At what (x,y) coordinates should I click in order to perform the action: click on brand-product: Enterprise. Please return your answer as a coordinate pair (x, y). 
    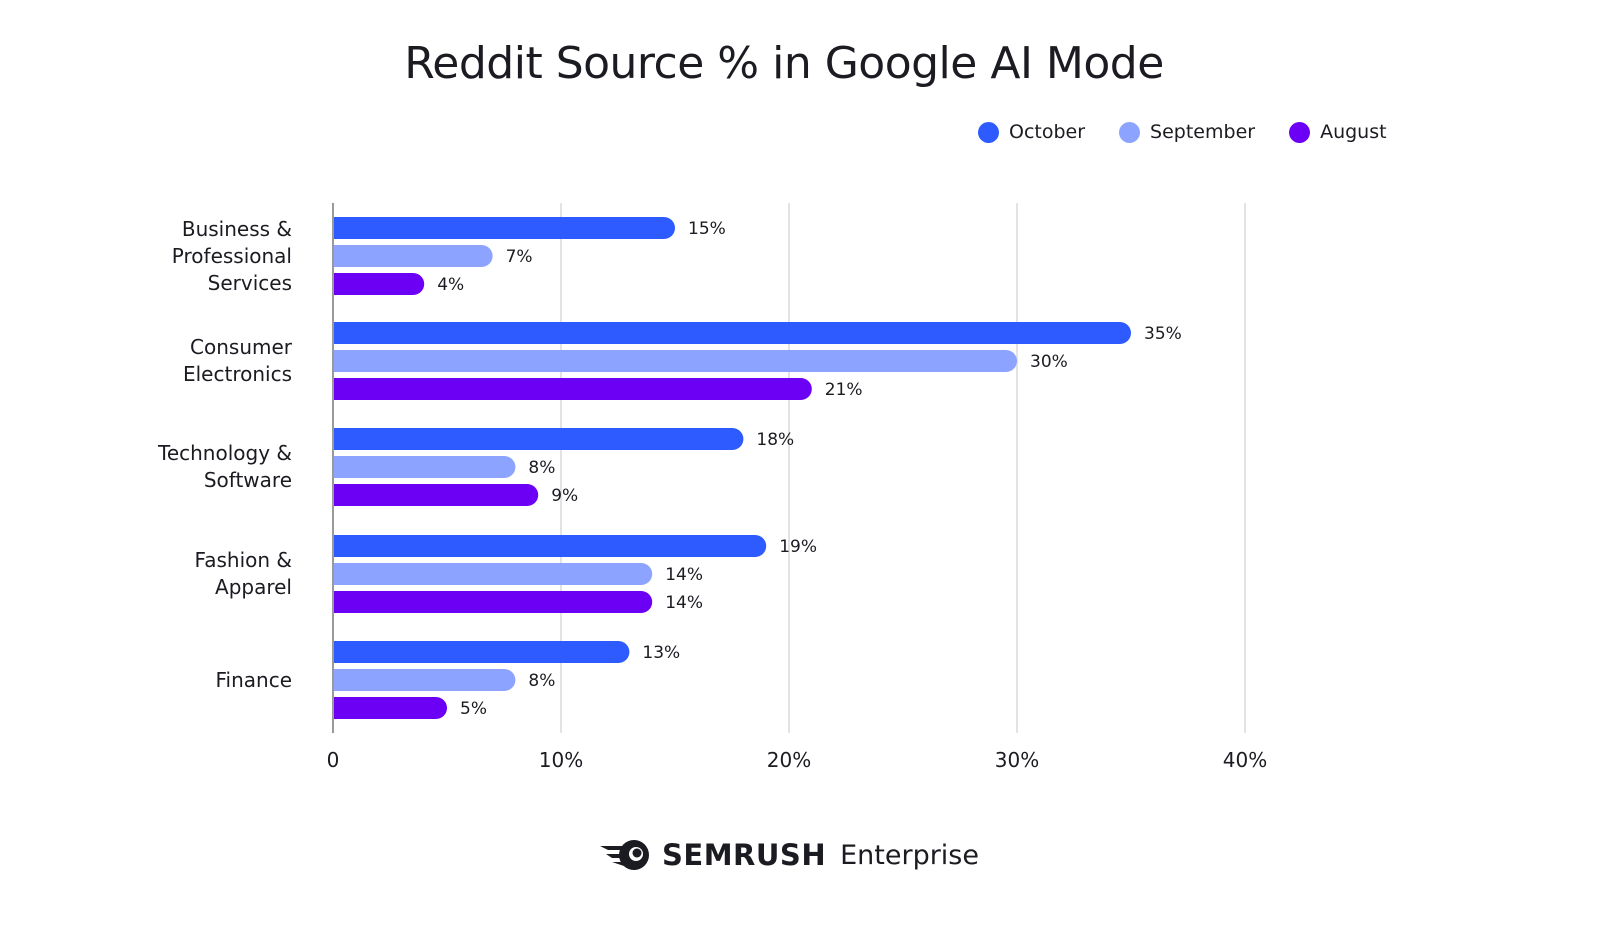
    Looking at the image, I should click on (909, 855).